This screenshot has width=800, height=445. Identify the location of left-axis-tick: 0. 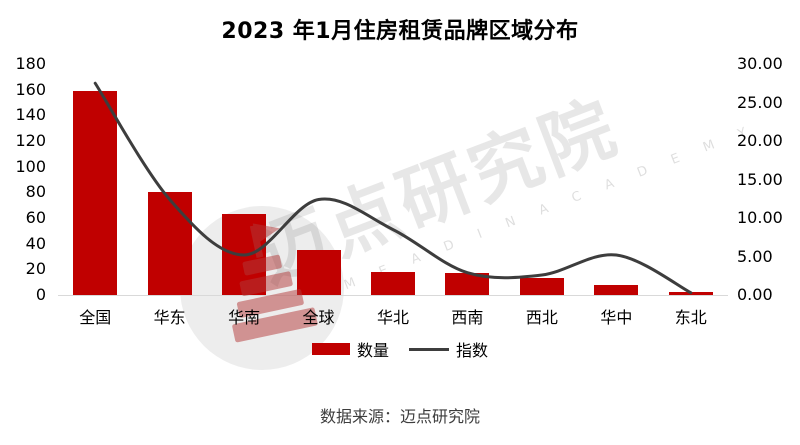
(40, 294).